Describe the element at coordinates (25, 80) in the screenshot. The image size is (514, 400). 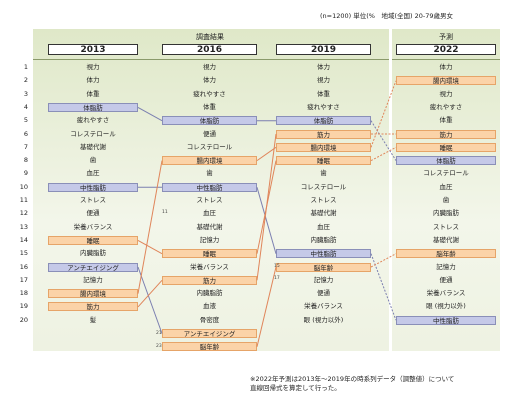
I see `rank-number: 2` at that location.